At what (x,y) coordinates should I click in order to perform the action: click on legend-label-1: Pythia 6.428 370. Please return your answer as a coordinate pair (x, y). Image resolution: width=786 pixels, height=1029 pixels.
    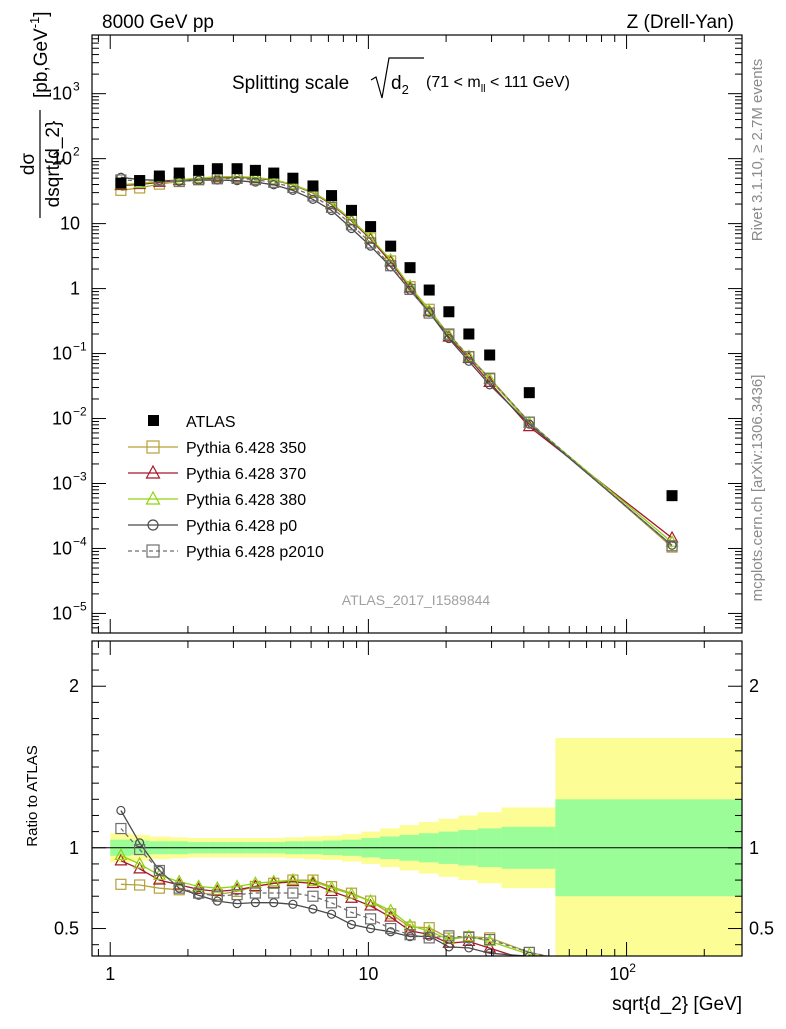
    Looking at the image, I should click on (246, 474).